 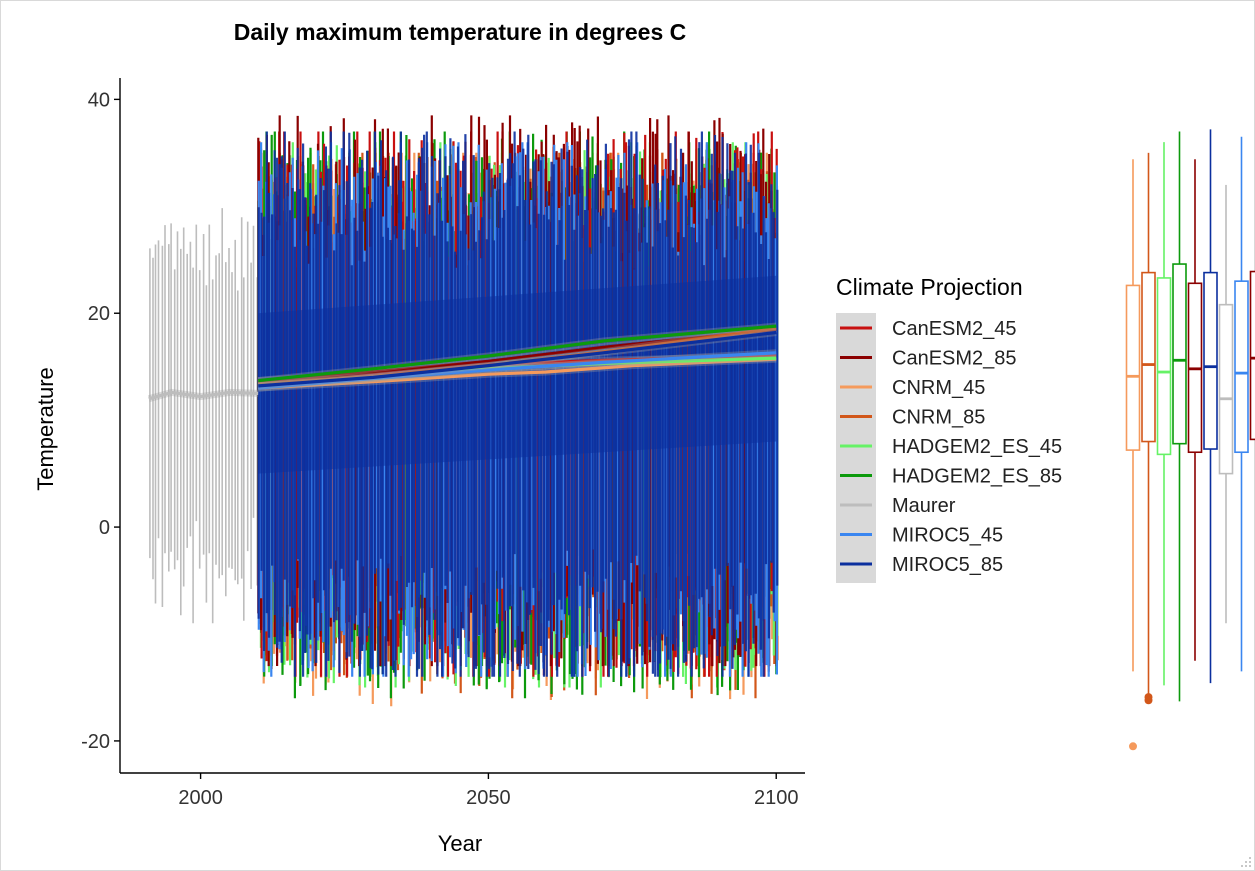 What do you see at coordinates (977, 477) in the screenshot?
I see `svg-text: HADGEM2_ES_85` at bounding box center [977, 477].